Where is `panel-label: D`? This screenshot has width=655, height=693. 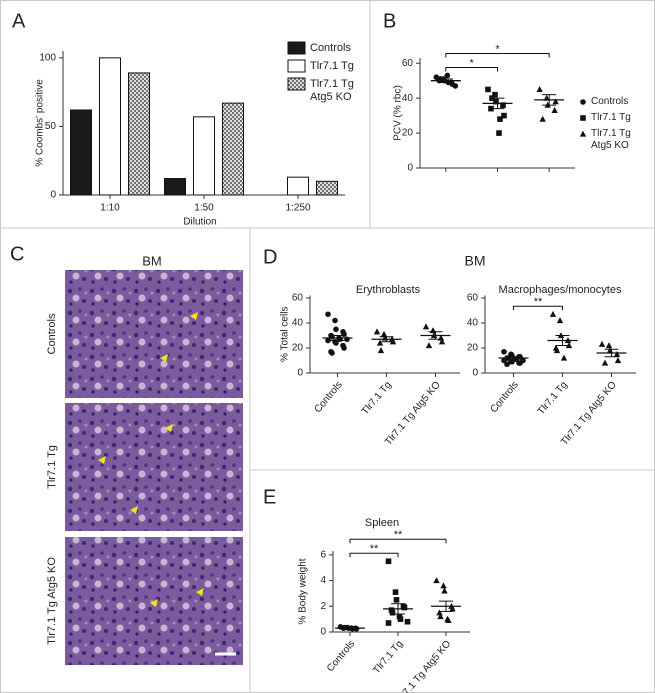 panel-label: D is located at coordinates (270, 257).